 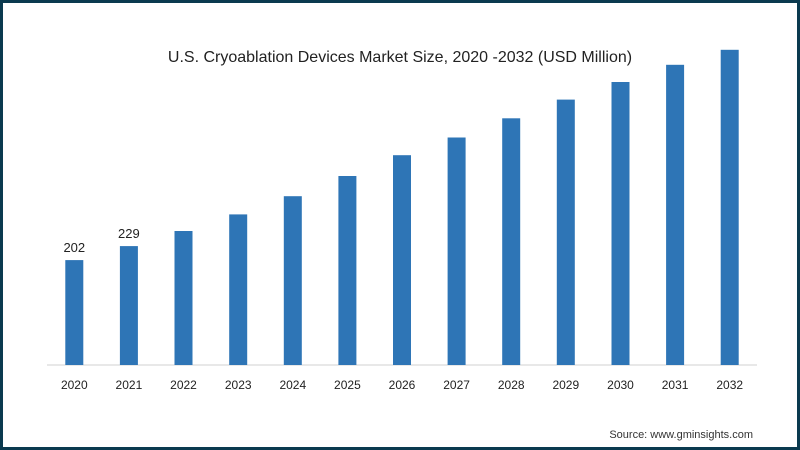 I want to click on x-tick-label-2025: 2025, so click(x=347, y=385).